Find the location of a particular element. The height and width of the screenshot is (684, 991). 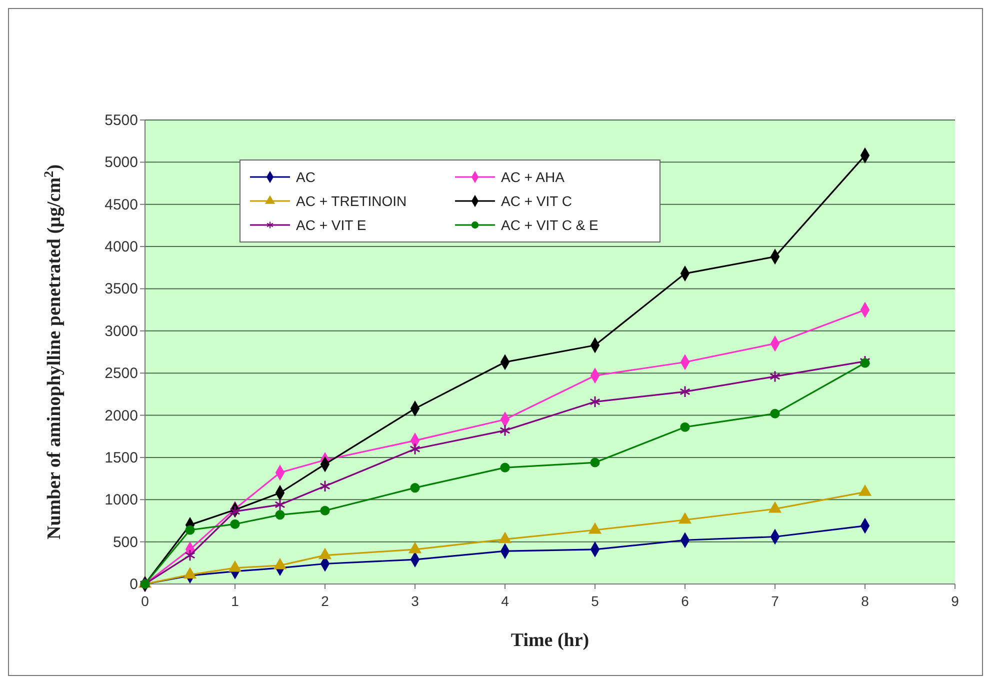

x-tick-label: 2 is located at coordinates (325, 601).